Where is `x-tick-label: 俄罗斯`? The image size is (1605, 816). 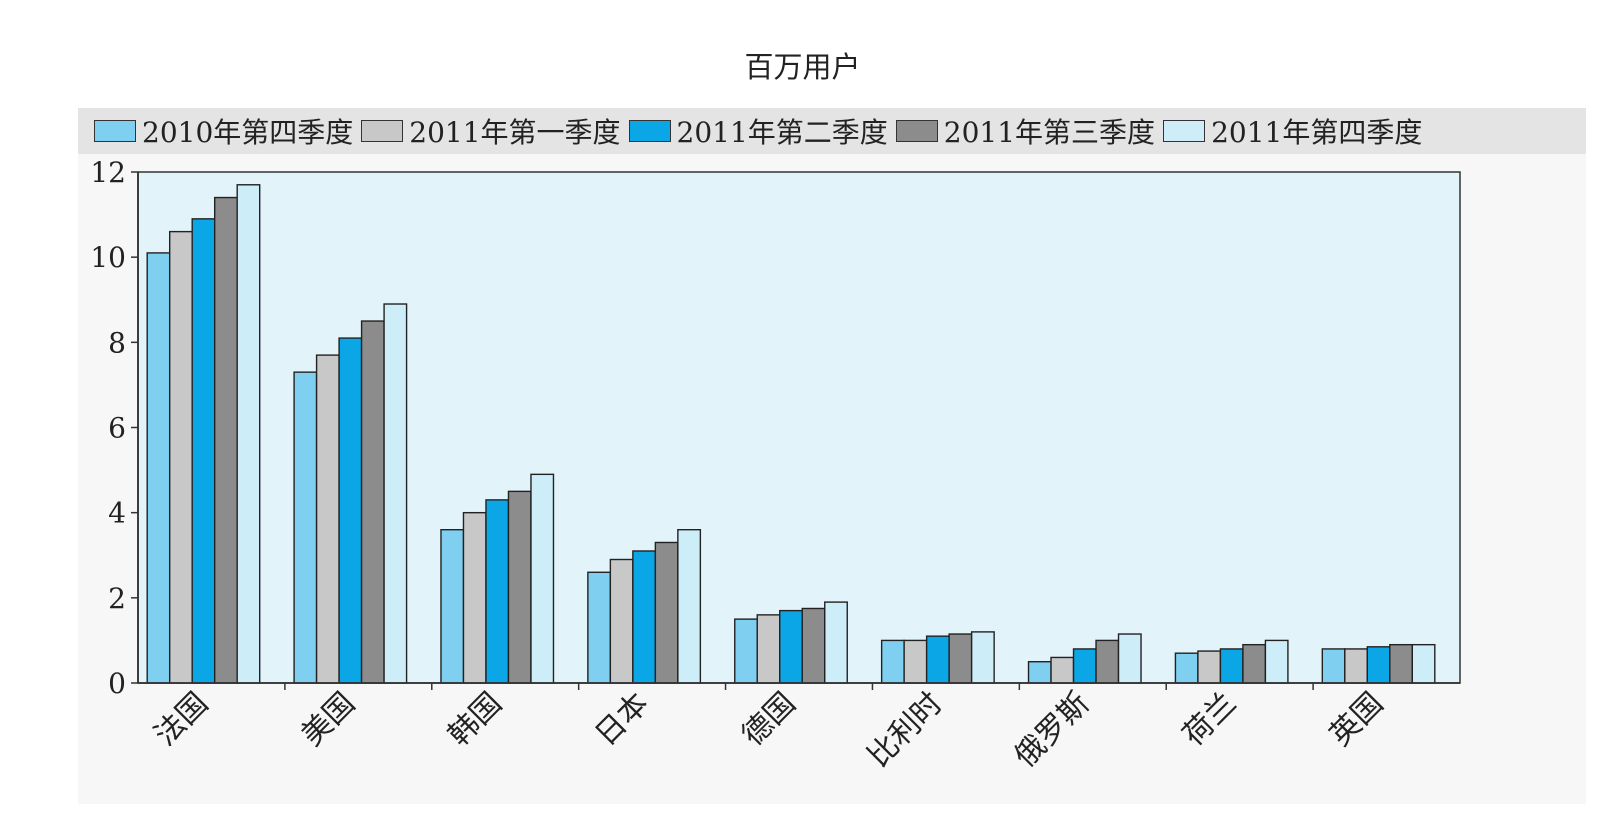
x-tick-label: 俄罗斯 is located at coordinates (1052, 730).